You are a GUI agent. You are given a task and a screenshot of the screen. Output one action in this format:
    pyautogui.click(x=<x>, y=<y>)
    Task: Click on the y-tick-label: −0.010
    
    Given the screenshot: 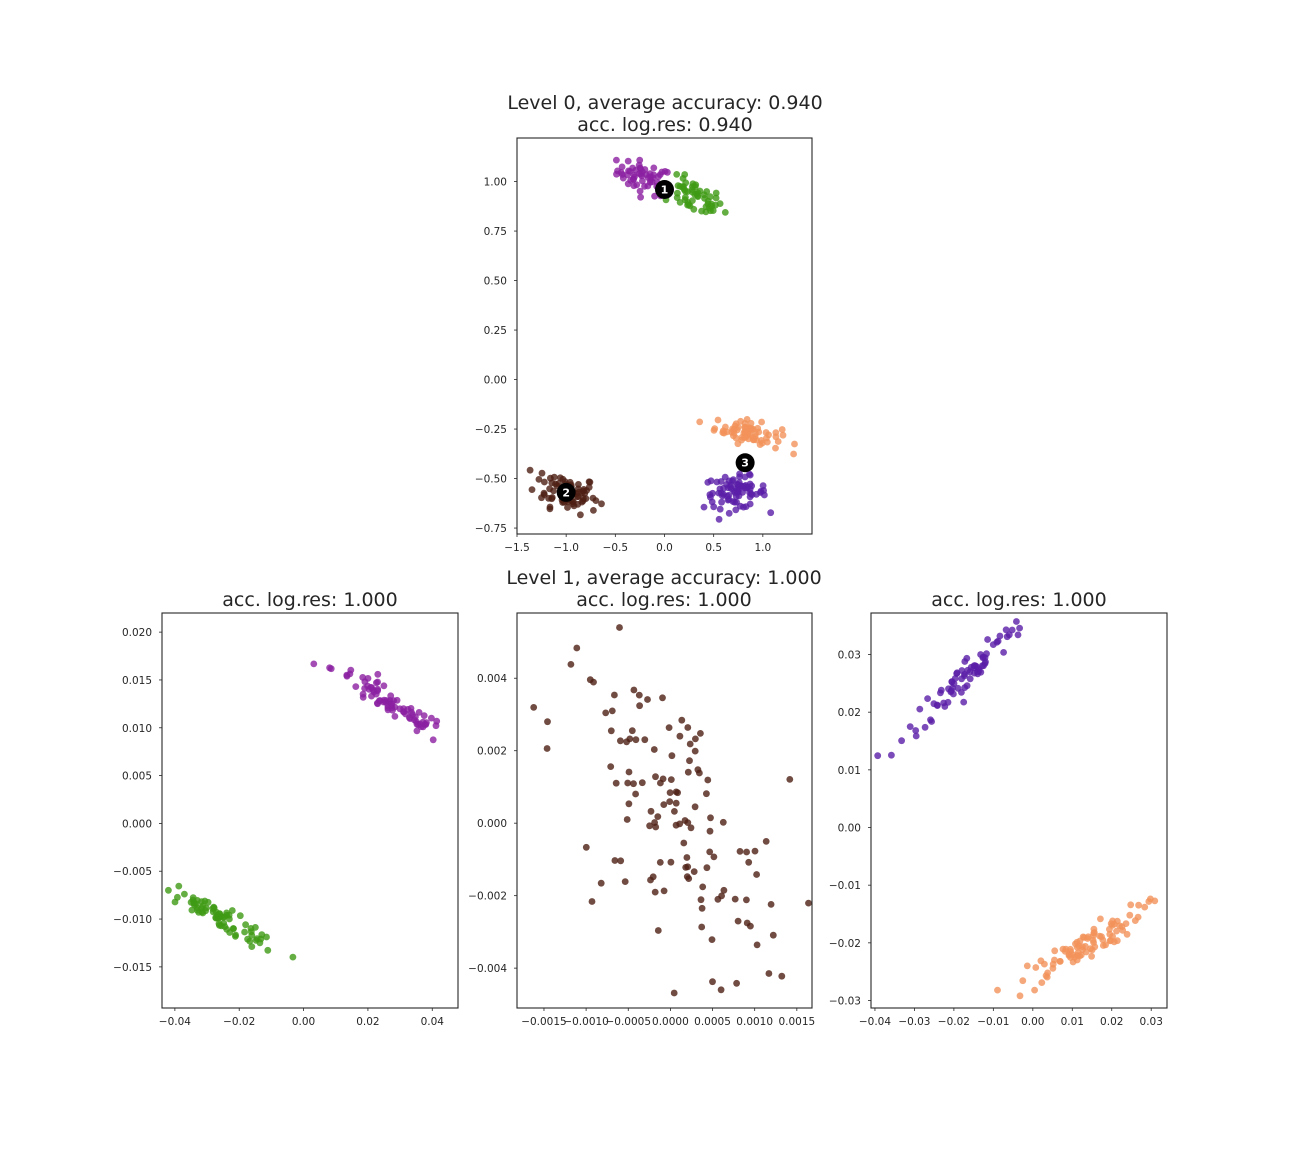 What is the action you would take?
    pyautogui.click(x=132, y=920)
    